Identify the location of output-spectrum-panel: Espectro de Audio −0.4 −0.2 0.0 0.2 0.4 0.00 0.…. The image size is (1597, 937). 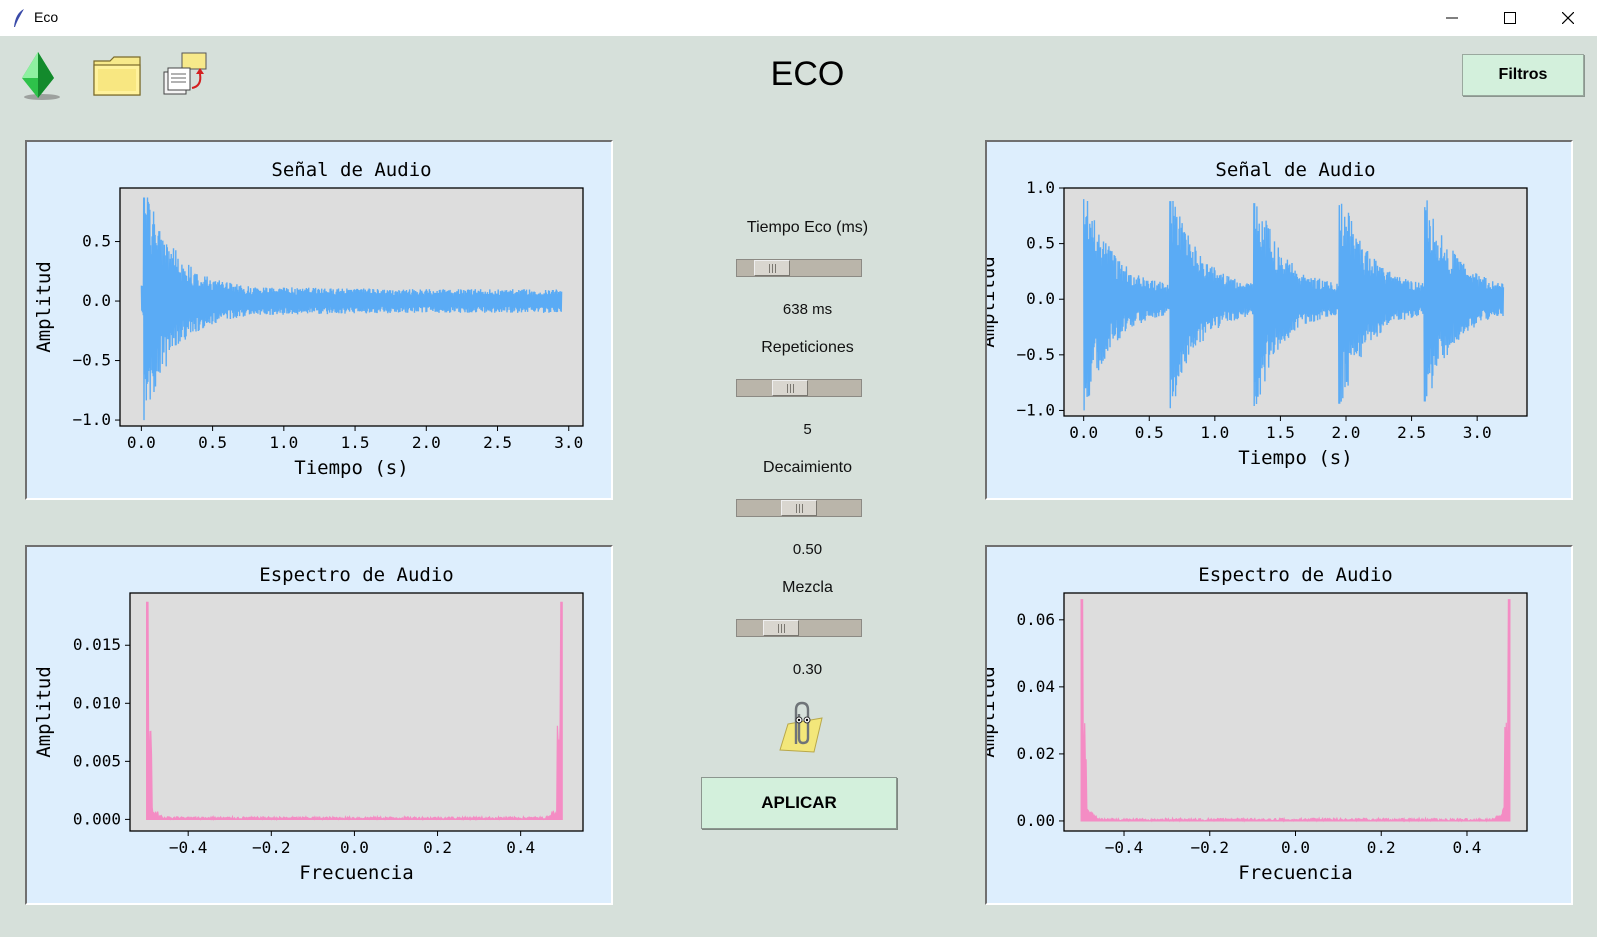
(1279, 725).